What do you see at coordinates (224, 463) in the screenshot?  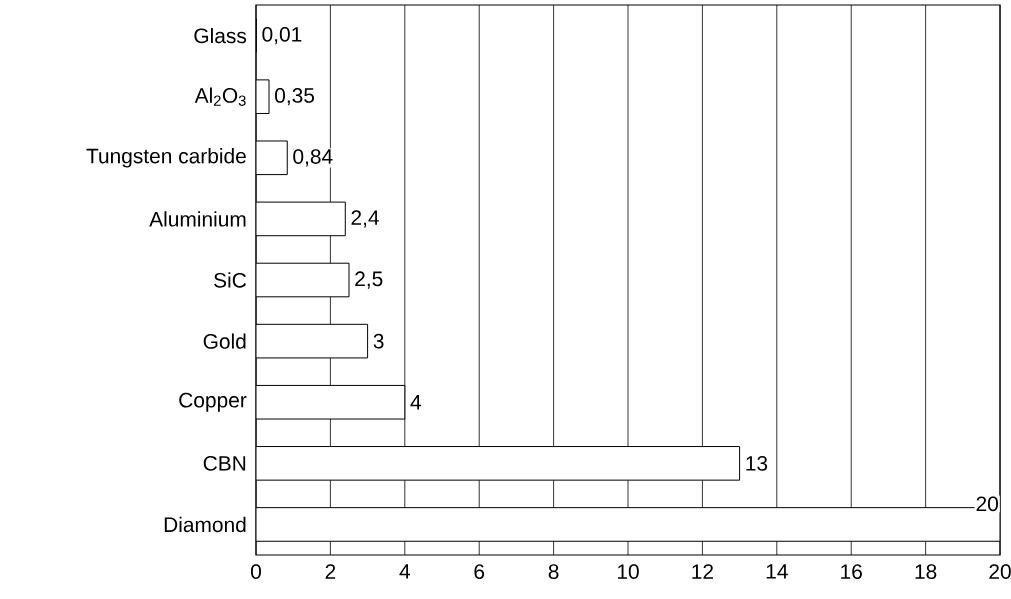 I see `y-tick-label: CBN` at bounding box center [224, 463].